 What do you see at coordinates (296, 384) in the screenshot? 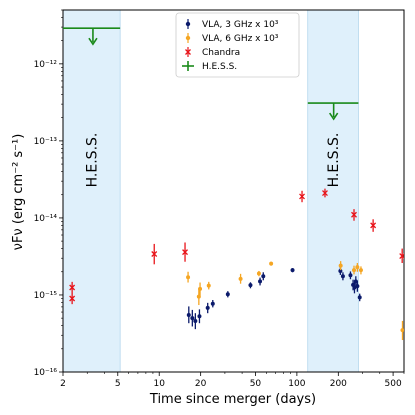
I see `x-tick-label: 100` at bounding box center [296, 384].